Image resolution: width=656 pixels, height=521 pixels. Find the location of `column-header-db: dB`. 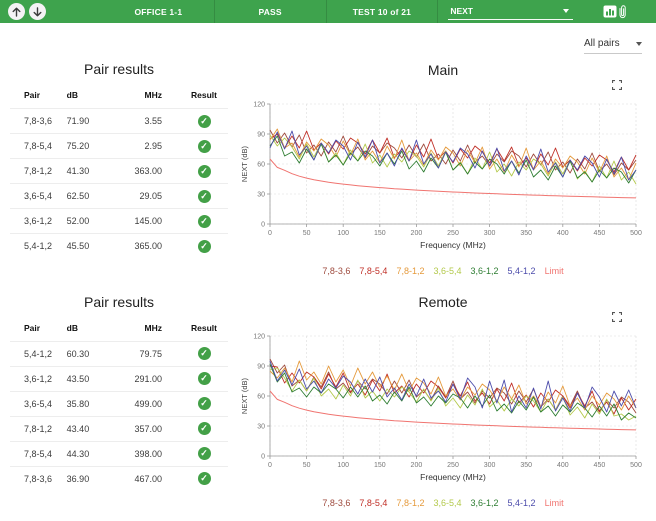

column-header-db: dB is located at coordinates (72, 327).